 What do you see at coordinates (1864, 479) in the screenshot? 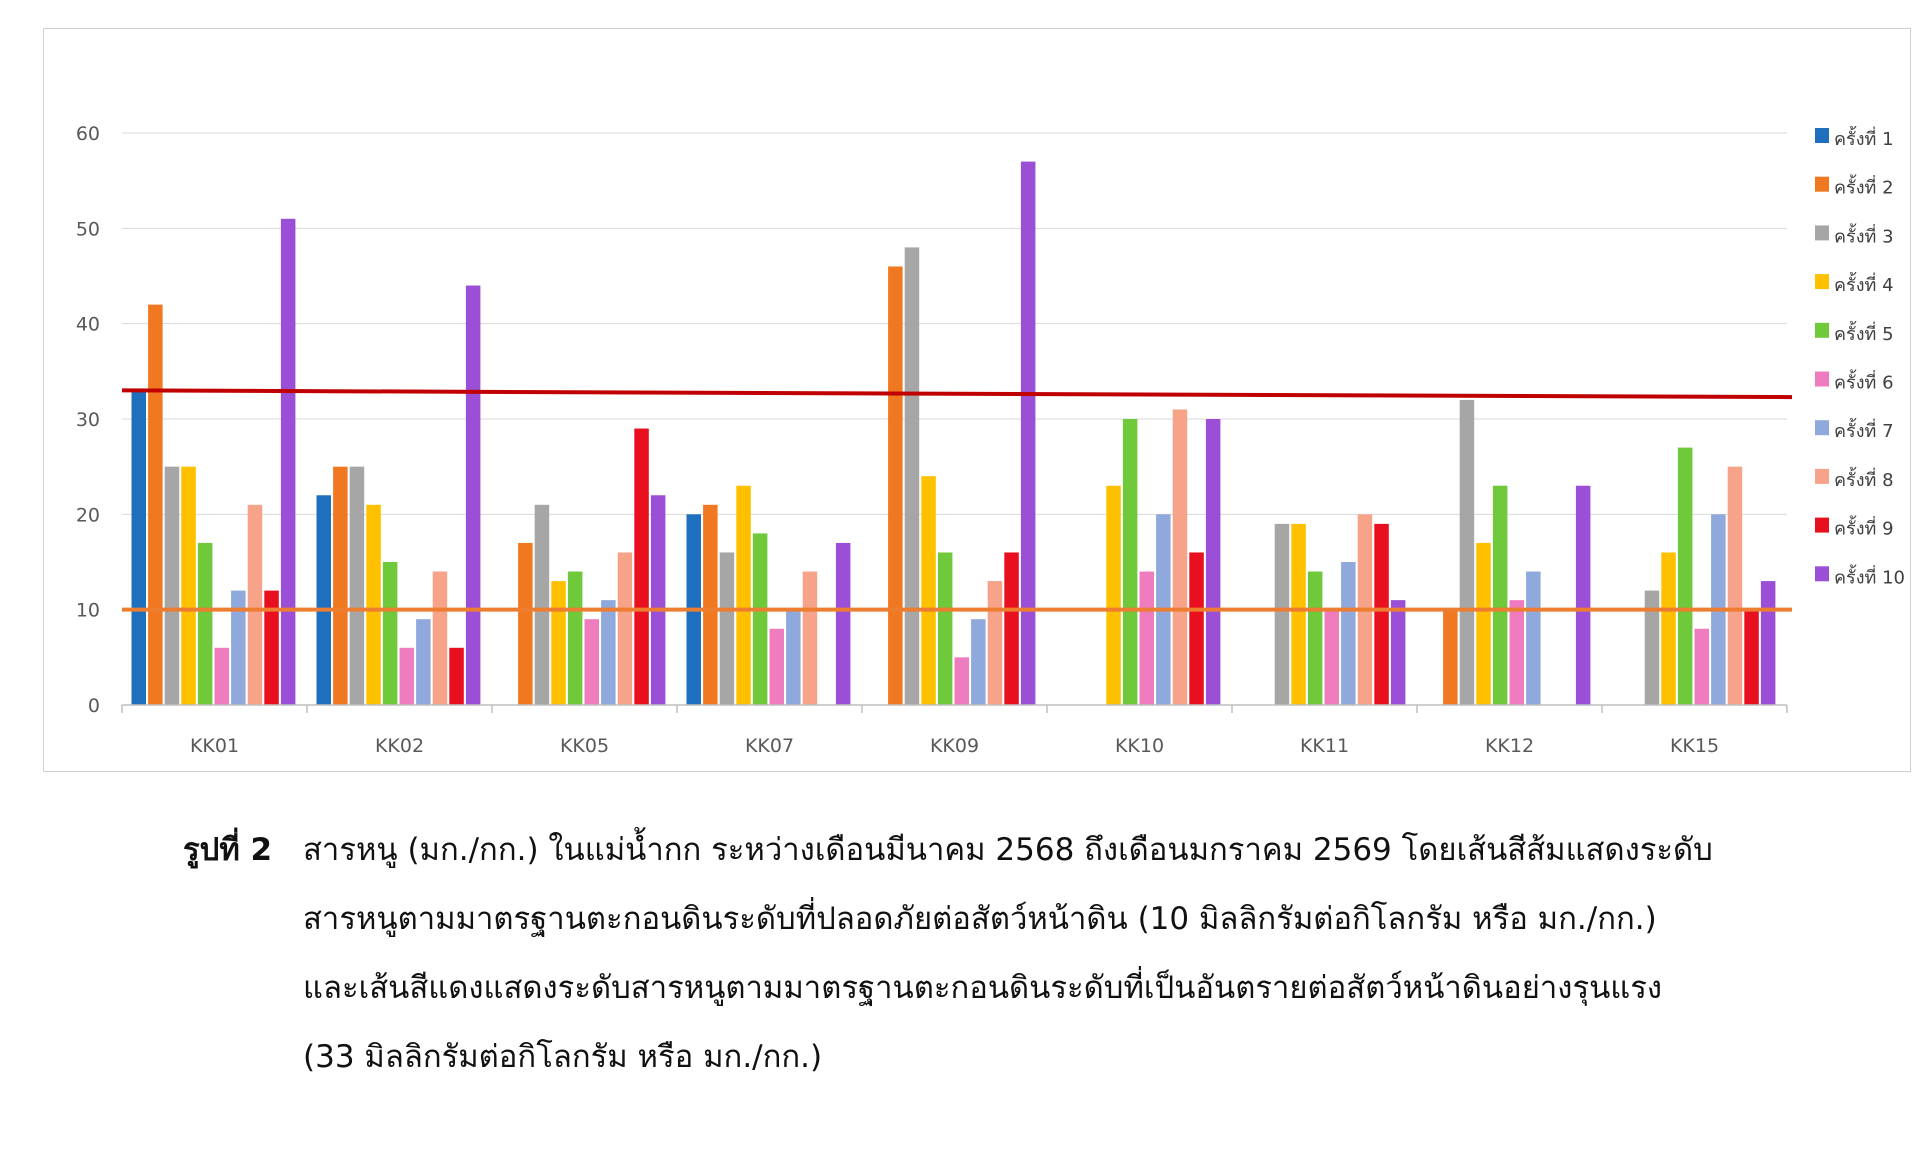
I see `legend-label: ครั้งที่ 8` at bounding box center [1864, 479].